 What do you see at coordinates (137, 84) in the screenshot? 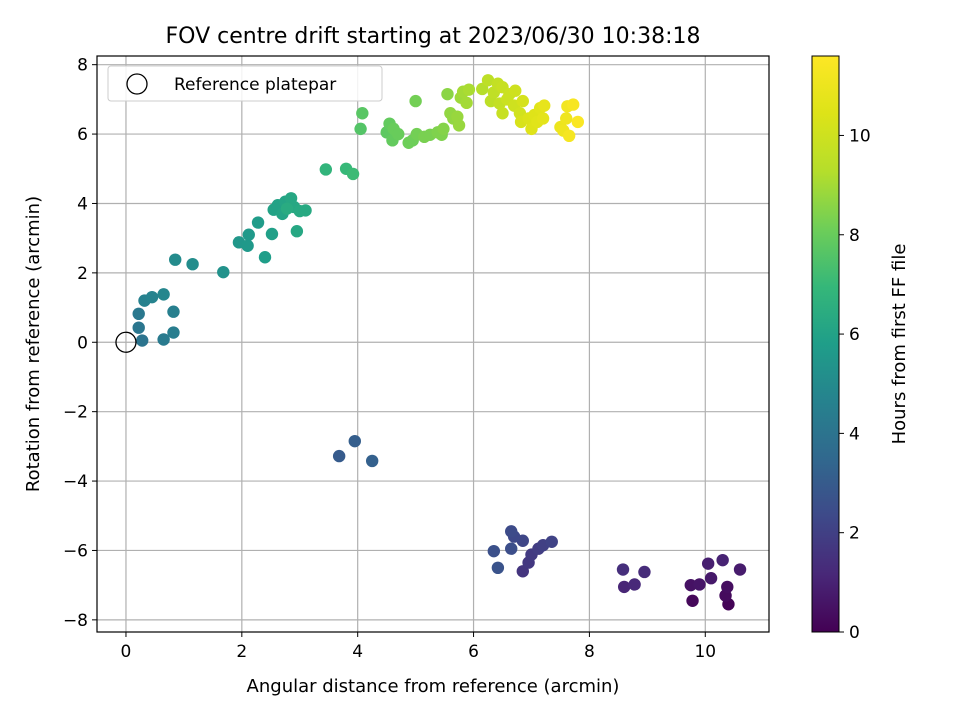
I see `legend-marker-icon` at bounding box center [137, 84].